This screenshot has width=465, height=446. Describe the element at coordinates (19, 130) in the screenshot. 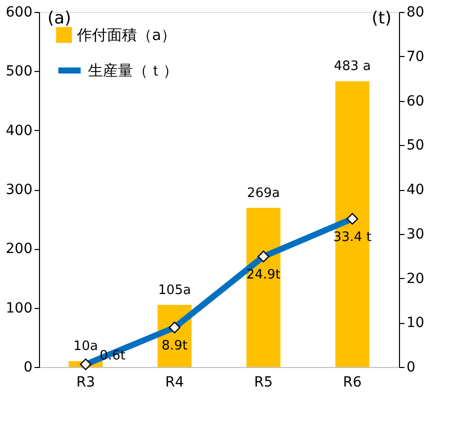

I see `y-tick-label: 400` at that location.